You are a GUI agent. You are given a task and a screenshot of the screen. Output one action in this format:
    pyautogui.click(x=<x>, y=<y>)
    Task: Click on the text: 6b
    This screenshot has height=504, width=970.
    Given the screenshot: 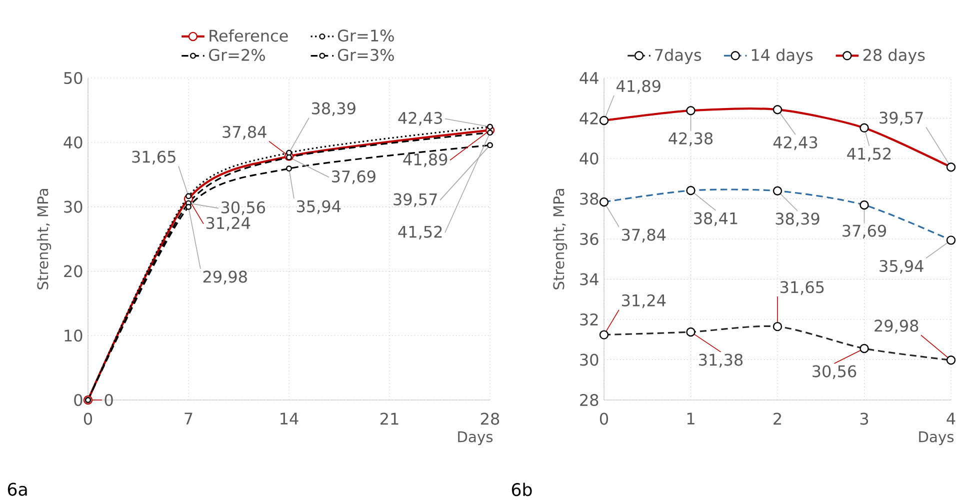 What is the action you would take?
    pyautogui.click(x=522, y=489)
    